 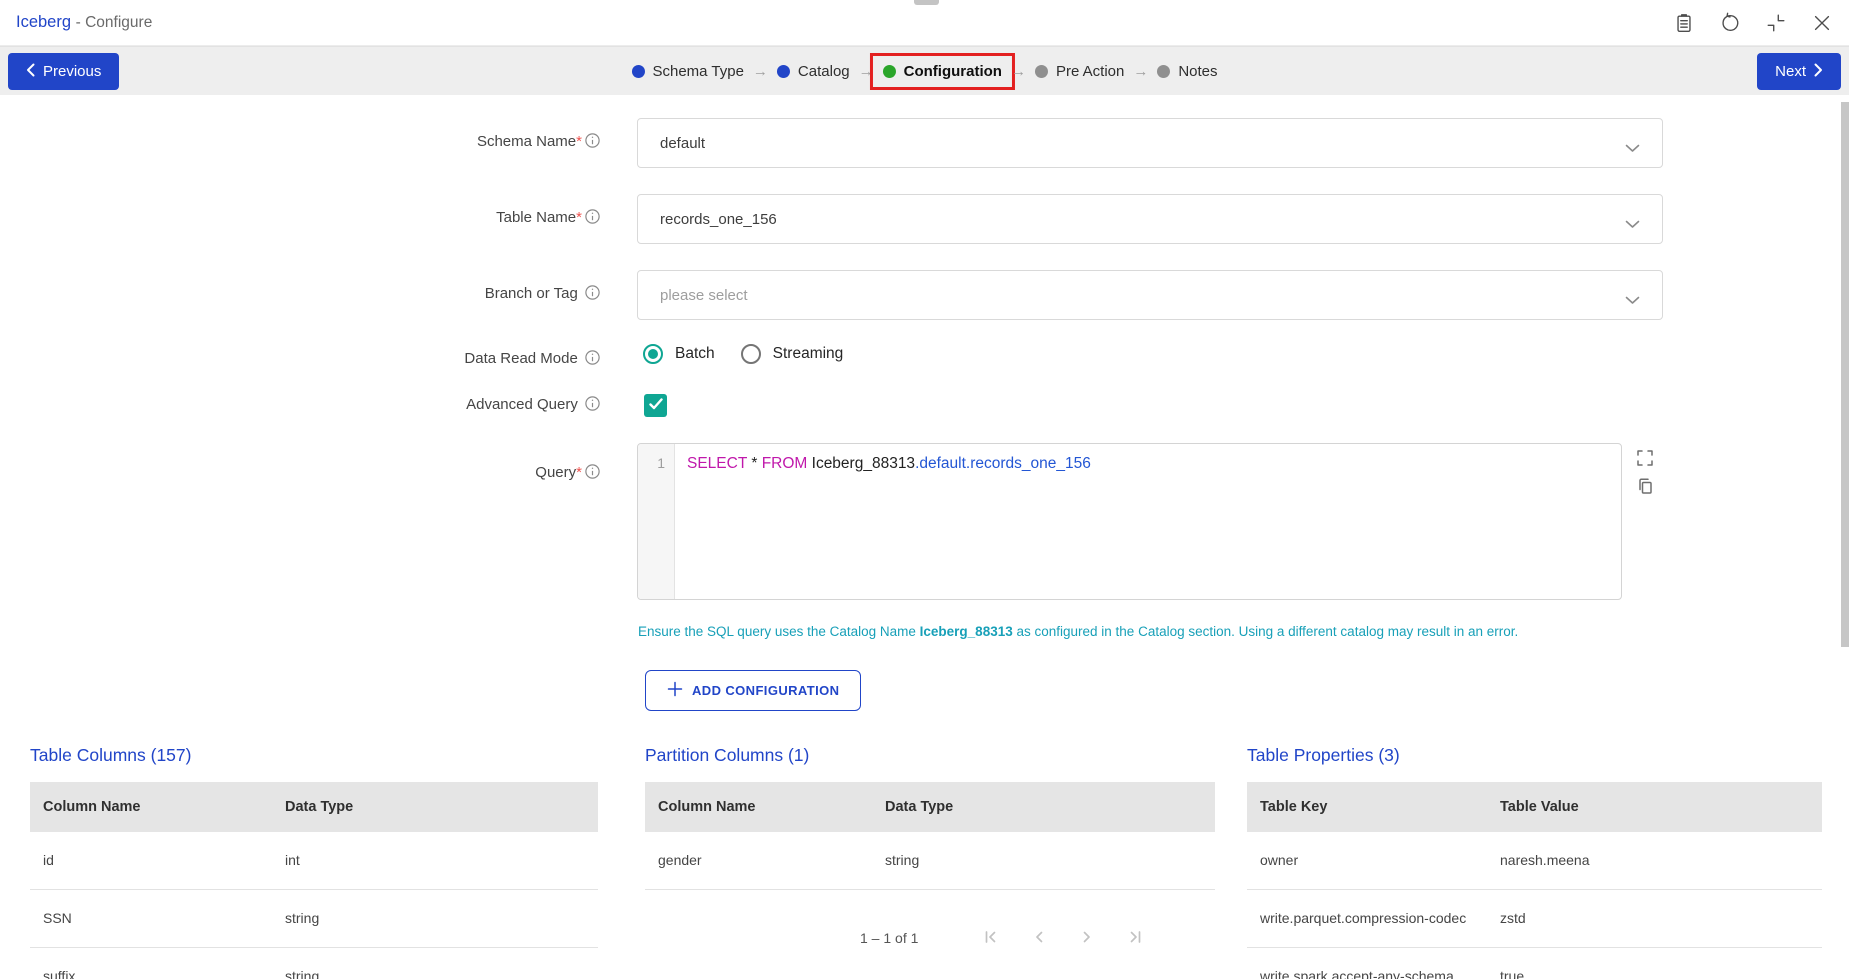 I want to click on partition-columns-pagination: 1 – 1 of 1, so click(x=930, y=942).